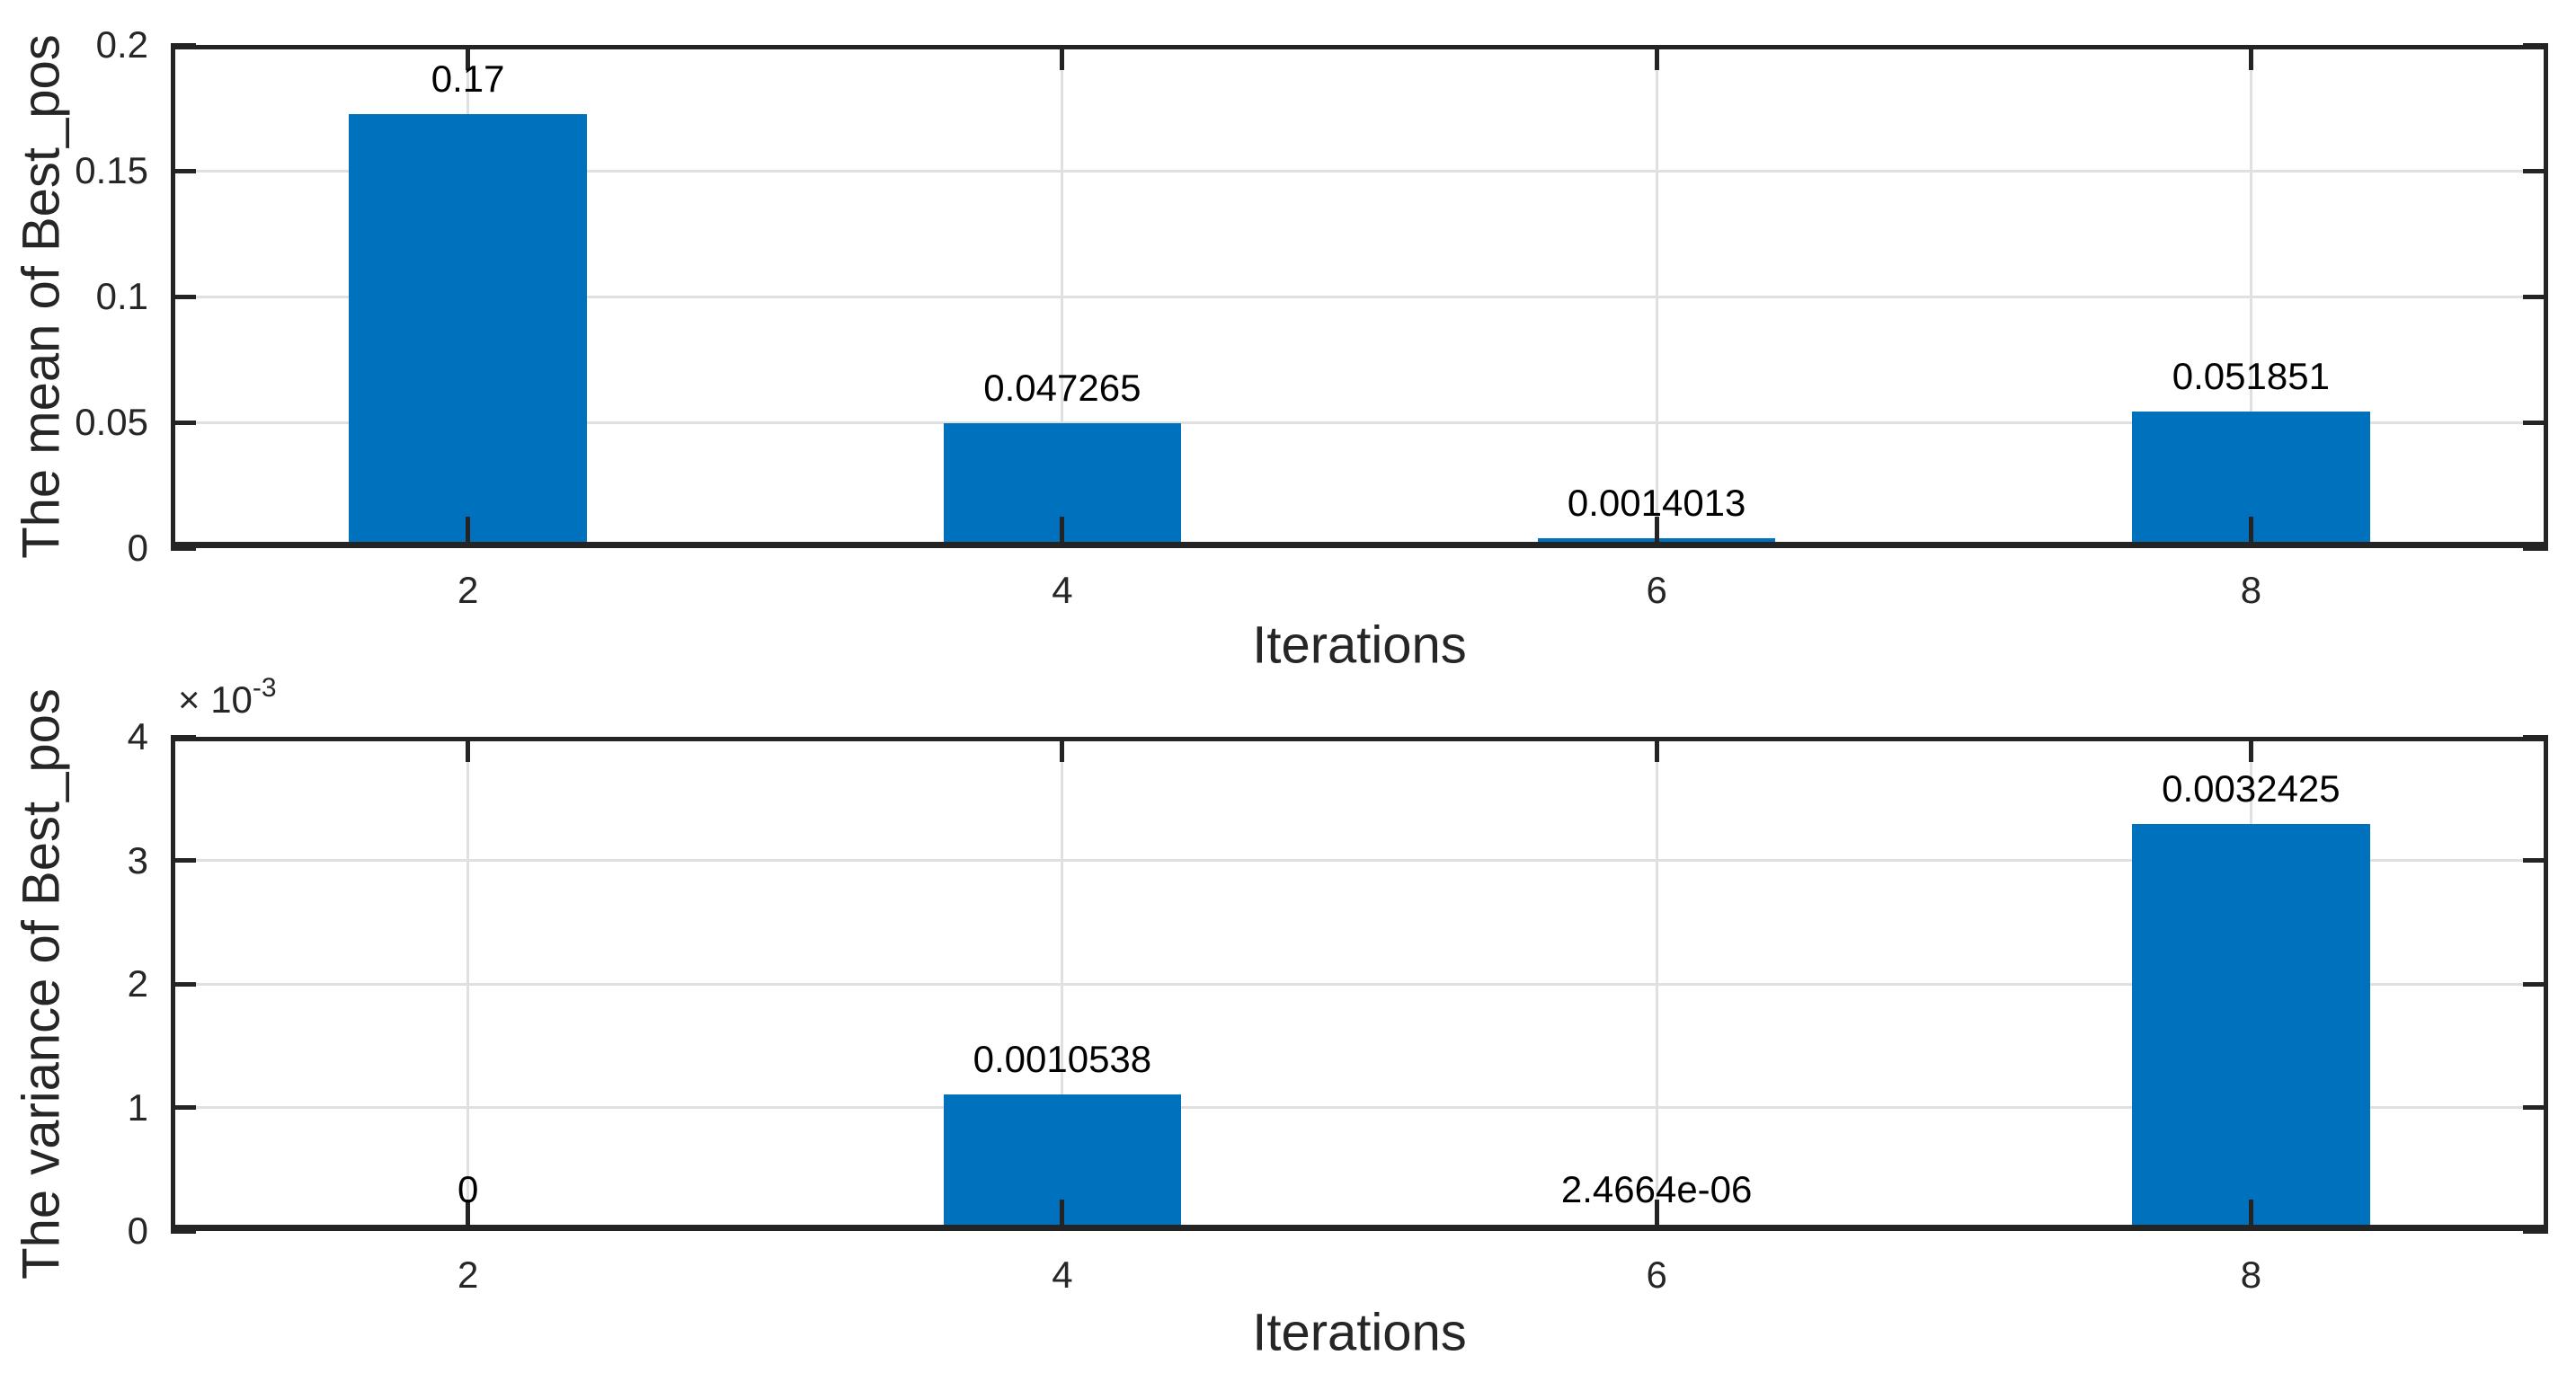 This screenshot has height=1373, width=2576. Describe the element at coordinates (121, 44) in the screenshot. I see `y-tick-label: 0.2` at that location.